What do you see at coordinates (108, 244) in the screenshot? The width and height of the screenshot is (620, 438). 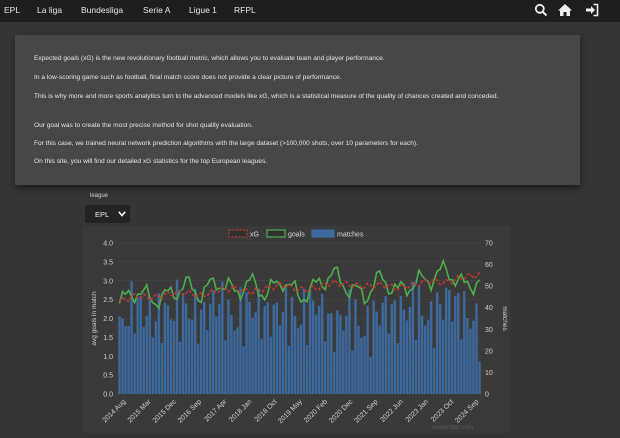 I see `y-tick-left: 4.0` at bounding box center [108, 244].